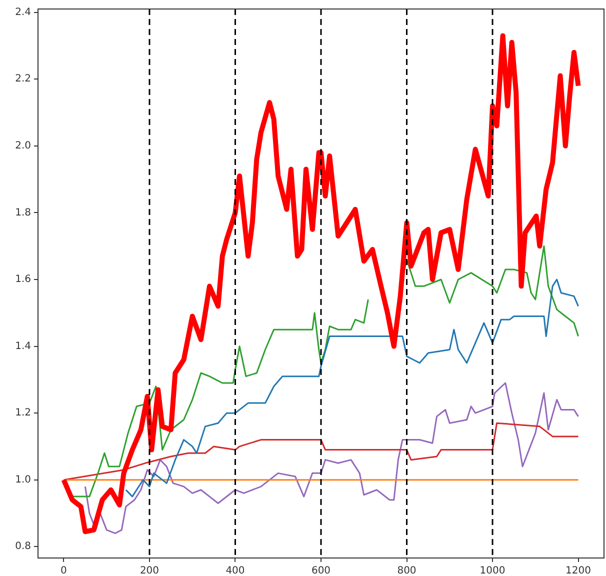 This screenshot has width=606, height=576. Describe the element at coordinates (578, 571) in the screenshot. I see `x-tick-label: 1200` at that location.